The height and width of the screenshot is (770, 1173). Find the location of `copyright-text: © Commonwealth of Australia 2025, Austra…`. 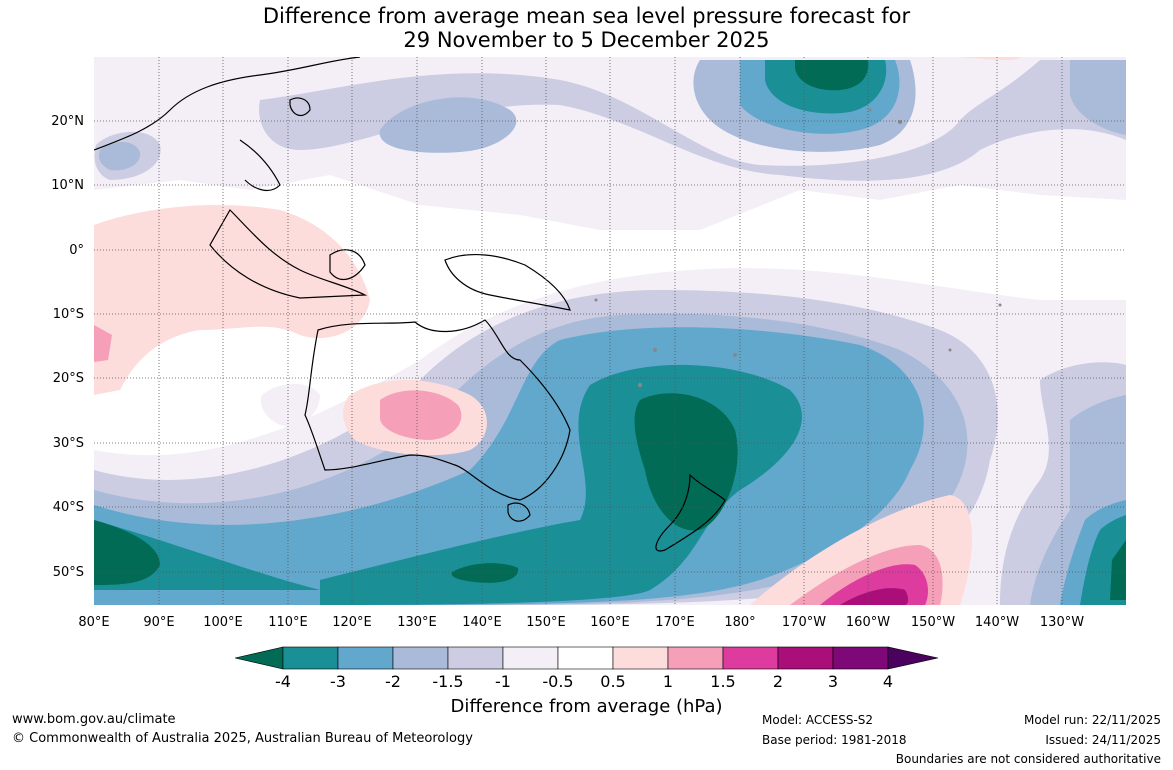

copyright-text: © Commonwealth of Australia 2025, Austra… is located at coordinates (242, 738).